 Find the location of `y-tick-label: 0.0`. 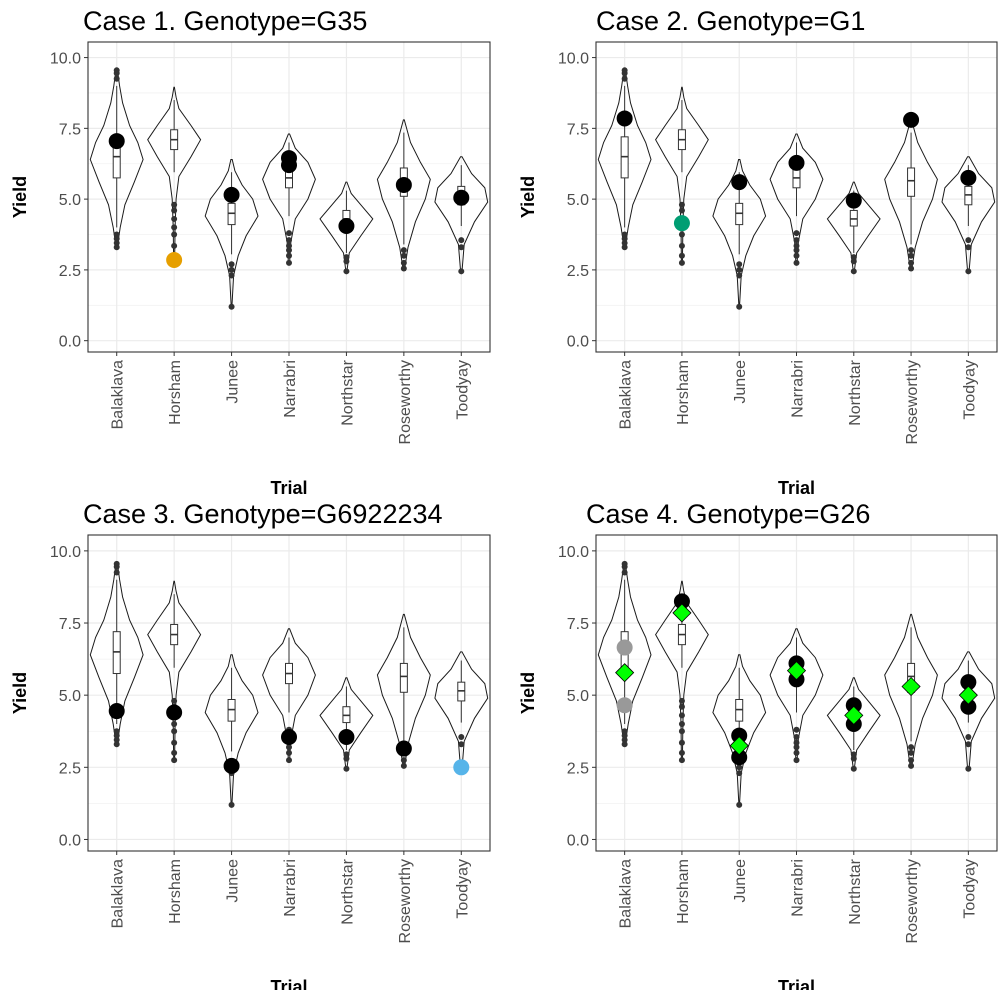

y-tick-label: 0.0 is located at coordinates (70, 840).